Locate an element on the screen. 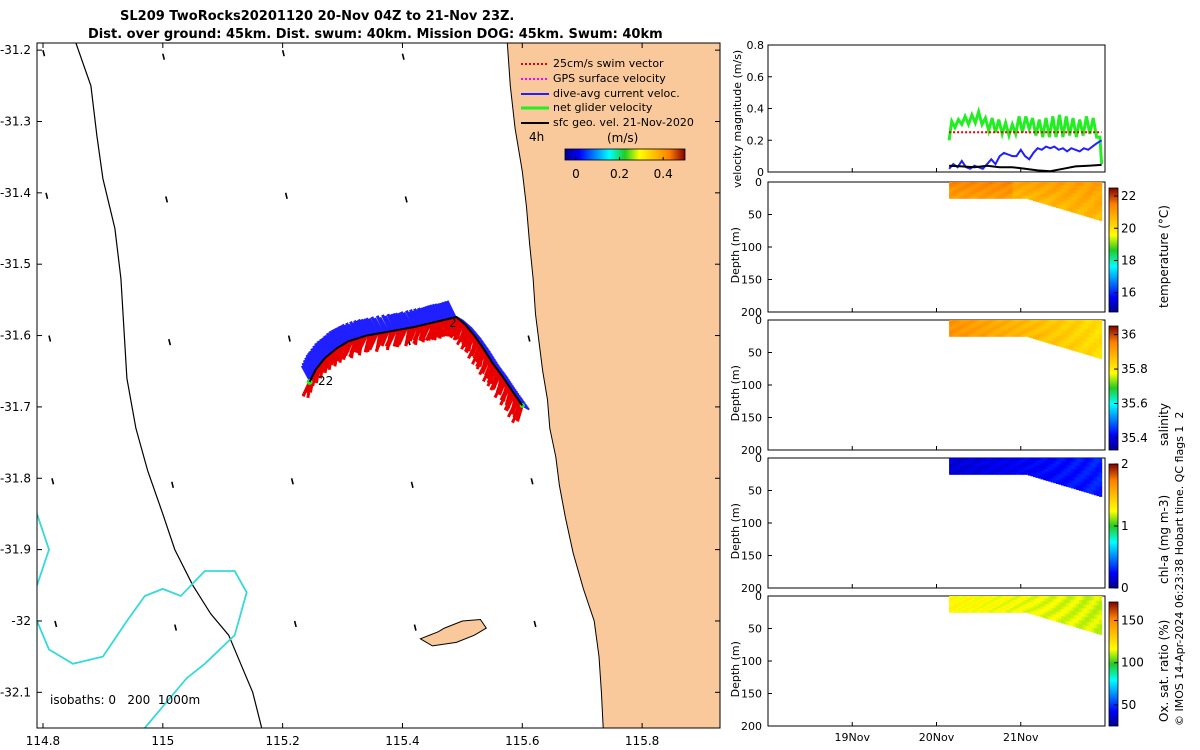  geo-velocity-arrow is located at coordinates (170, 342).